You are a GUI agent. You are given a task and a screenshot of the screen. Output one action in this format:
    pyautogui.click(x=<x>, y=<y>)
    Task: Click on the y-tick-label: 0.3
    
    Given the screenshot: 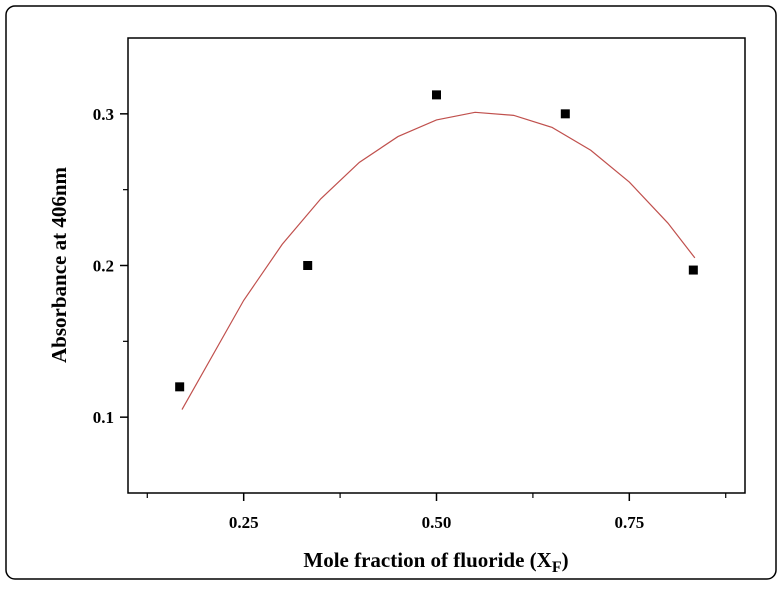 What is the action you would take?
    pyautogui.click(x=103, y=114)
    